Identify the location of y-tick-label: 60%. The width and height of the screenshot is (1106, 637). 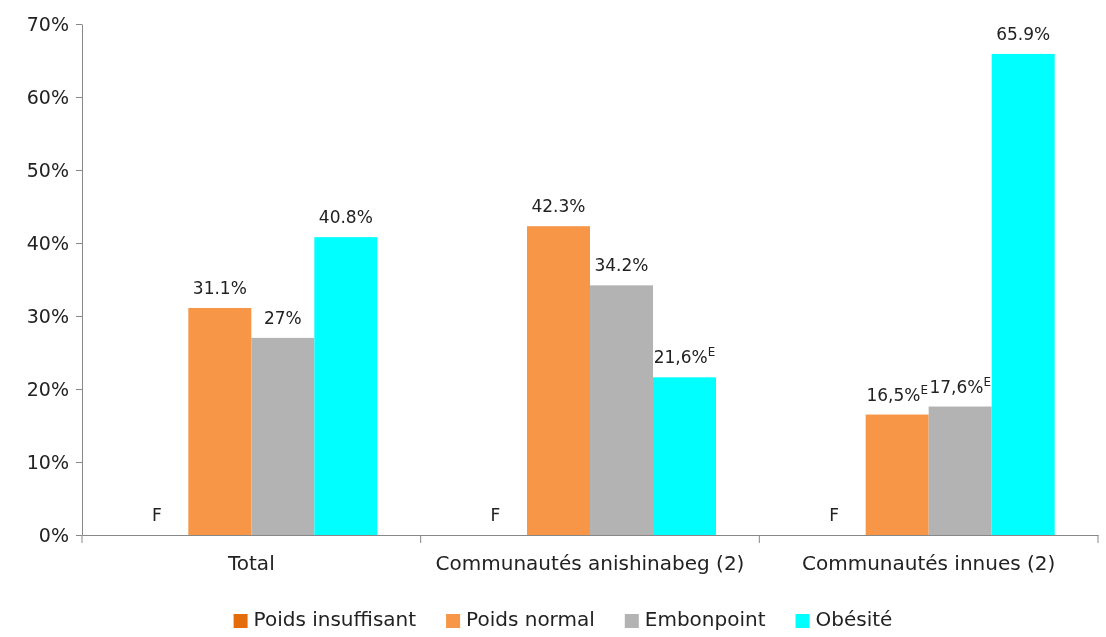
(47, 96).